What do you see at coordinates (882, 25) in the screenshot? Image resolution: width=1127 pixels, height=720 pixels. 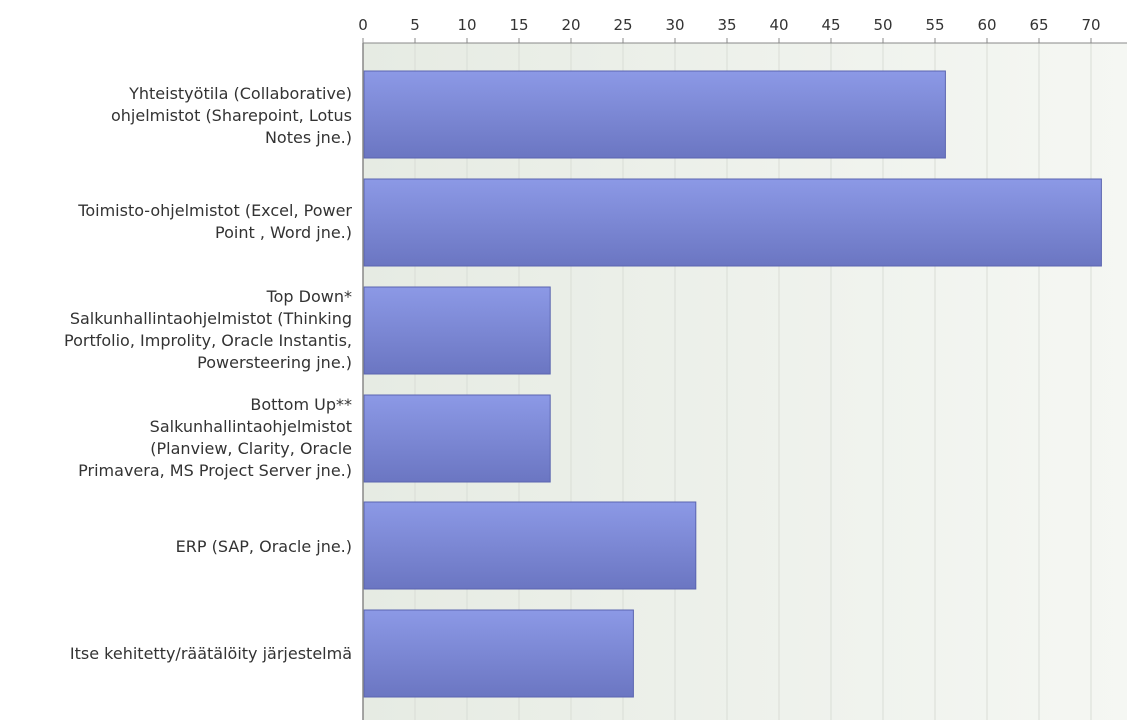 I see `tick-label: 50` at bounding box center [882, 25].